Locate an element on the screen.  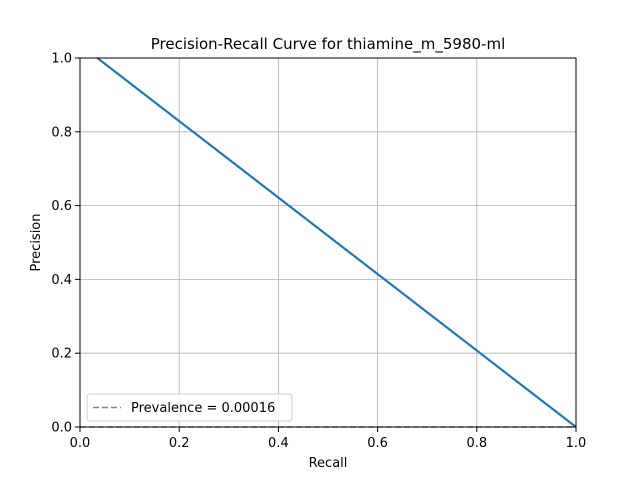
legend-box is located at coordinates (189, 407).